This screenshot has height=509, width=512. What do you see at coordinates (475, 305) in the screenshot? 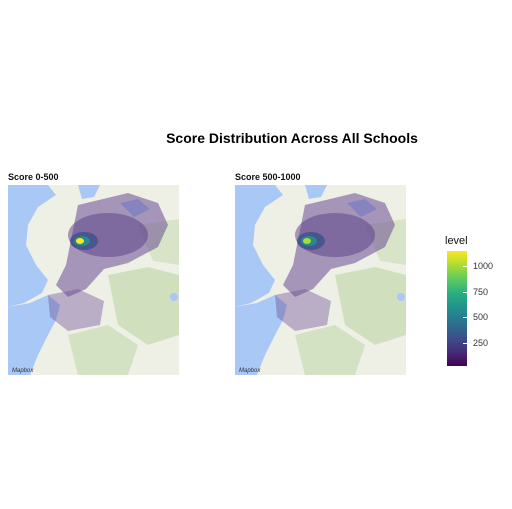
I see `legend: level 1000 750 500 250` at bounding box center [475, 305].